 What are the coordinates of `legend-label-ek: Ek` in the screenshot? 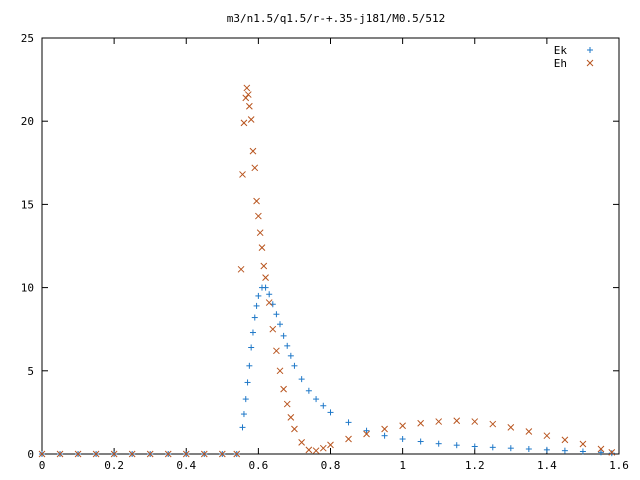 It's located at (561, 50).